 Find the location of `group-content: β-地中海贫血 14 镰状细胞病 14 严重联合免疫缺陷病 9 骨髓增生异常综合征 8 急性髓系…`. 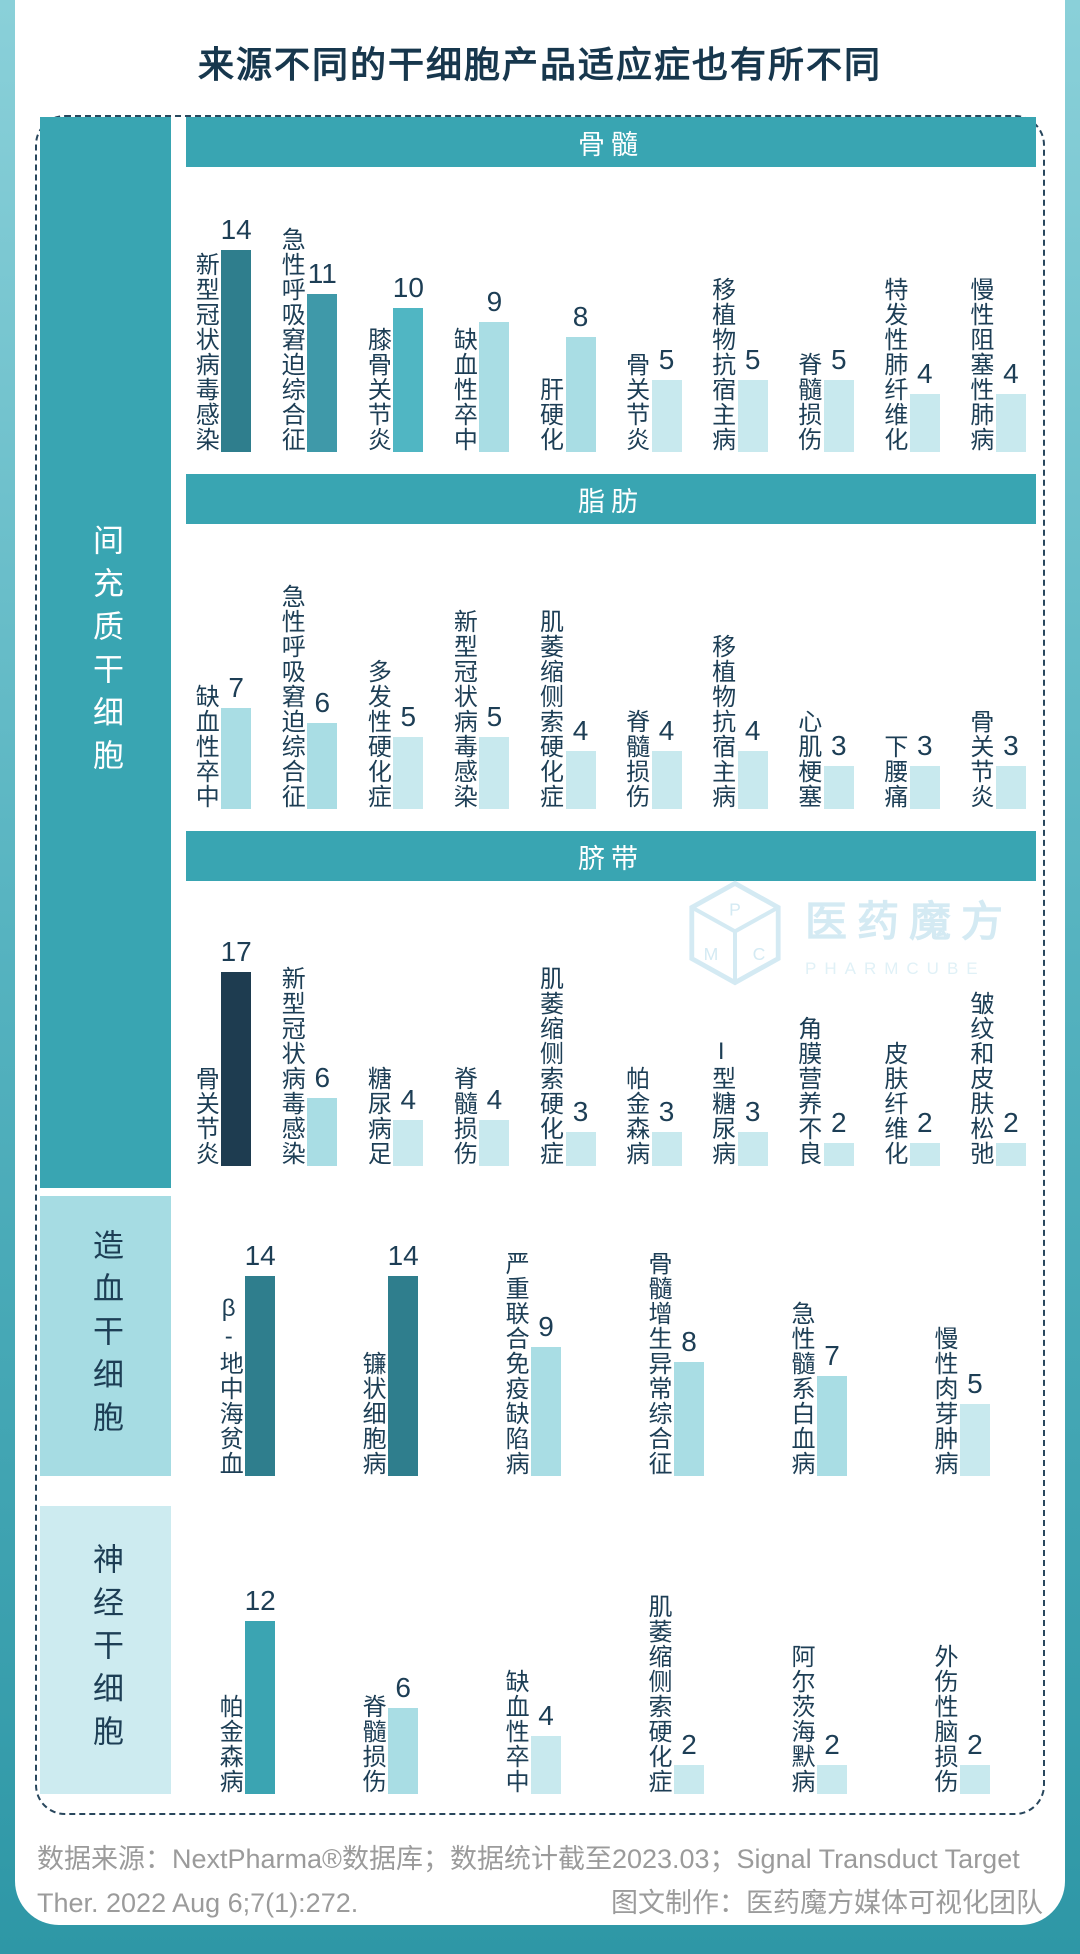

group-content: β-地中海贫血 14 镰状细胞病 14 严重联合免疫缺陷病 9 骨髓增生异常综合征 8 急性髓系… is located at coordinates (611, 1336).